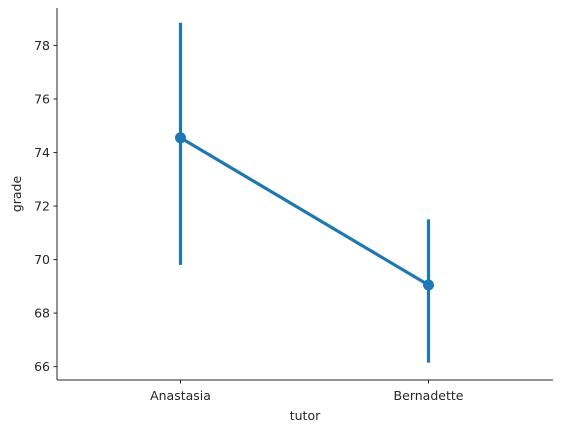  I want to click on y-axis-label: grade, so click(16, 194).